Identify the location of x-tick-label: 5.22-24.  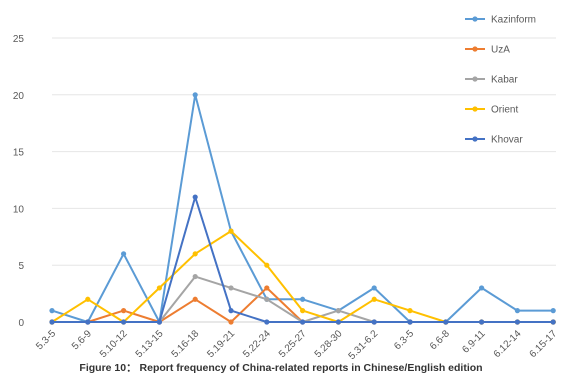
(257, 344).